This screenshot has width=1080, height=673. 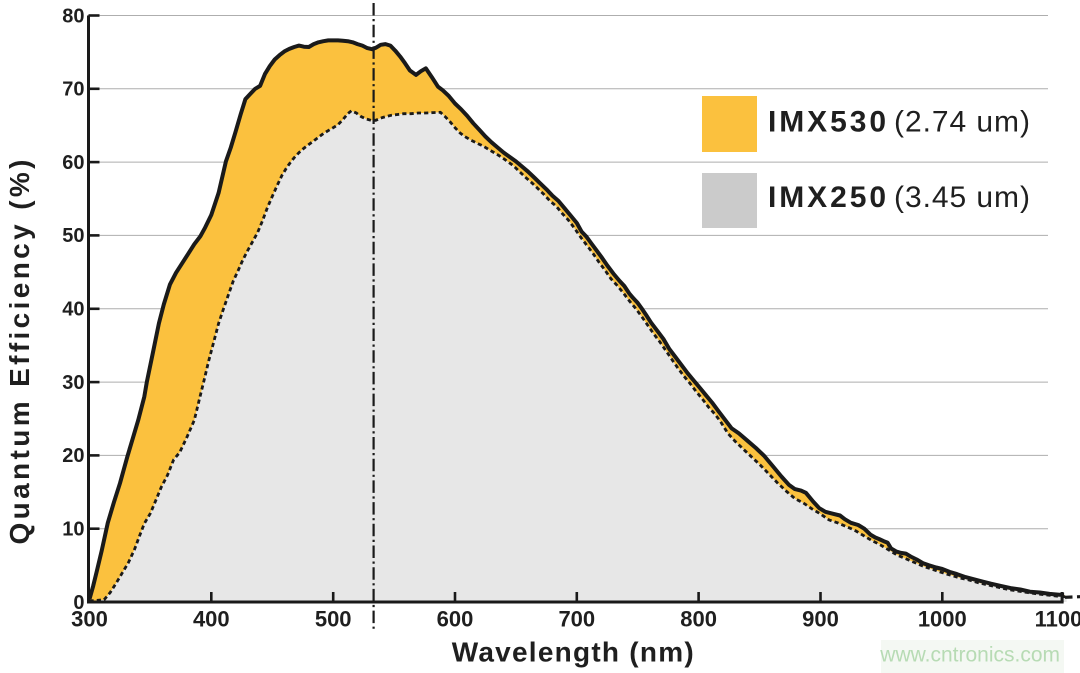 What do you see at coordinates (73, 16) in the screenshot?
I see `svg-text: 80` at bounding box center [73, 16].